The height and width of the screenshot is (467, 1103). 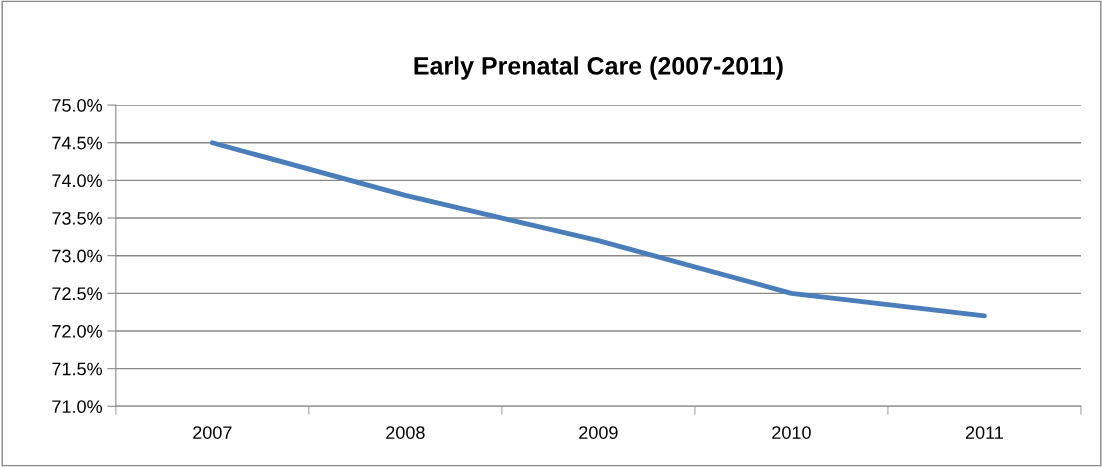 I want to click on x-tick-label: 2010, so click(x=791, y=432).